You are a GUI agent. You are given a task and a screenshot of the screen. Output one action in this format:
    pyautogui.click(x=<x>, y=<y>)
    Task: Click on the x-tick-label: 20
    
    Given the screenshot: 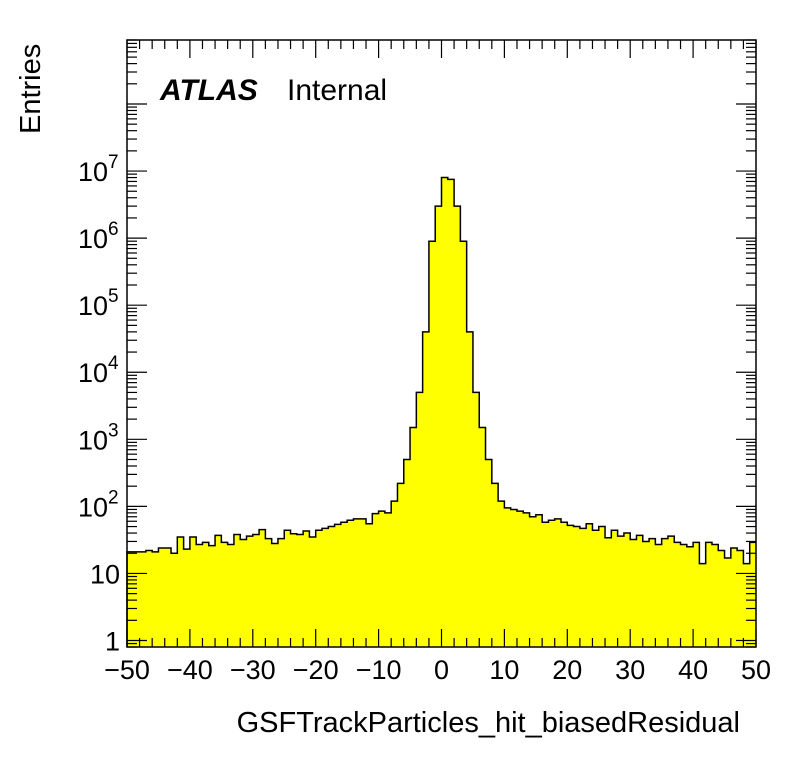 What is the action you would take?
    pyautogui.click(x=567, y=670)
    